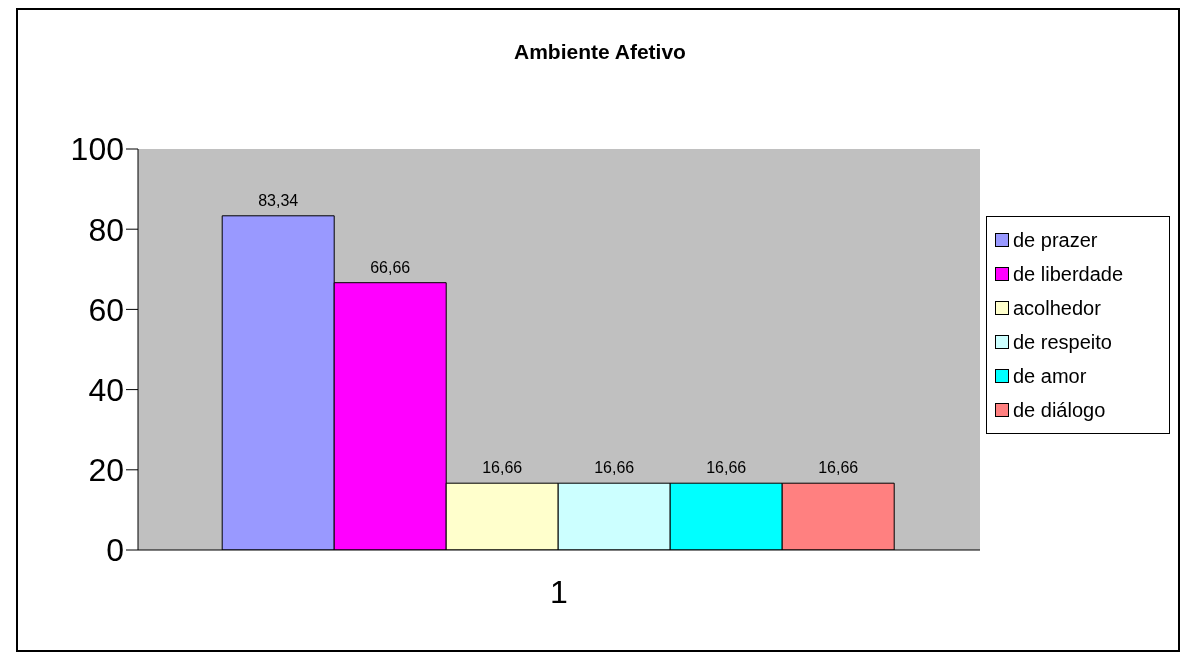 This screenshot has height=659, width=1182. What do you see at coordinates (1059, 410) in the screenshot?
I see `legend-label: de diálogo` at bounding box center [1059, 410].